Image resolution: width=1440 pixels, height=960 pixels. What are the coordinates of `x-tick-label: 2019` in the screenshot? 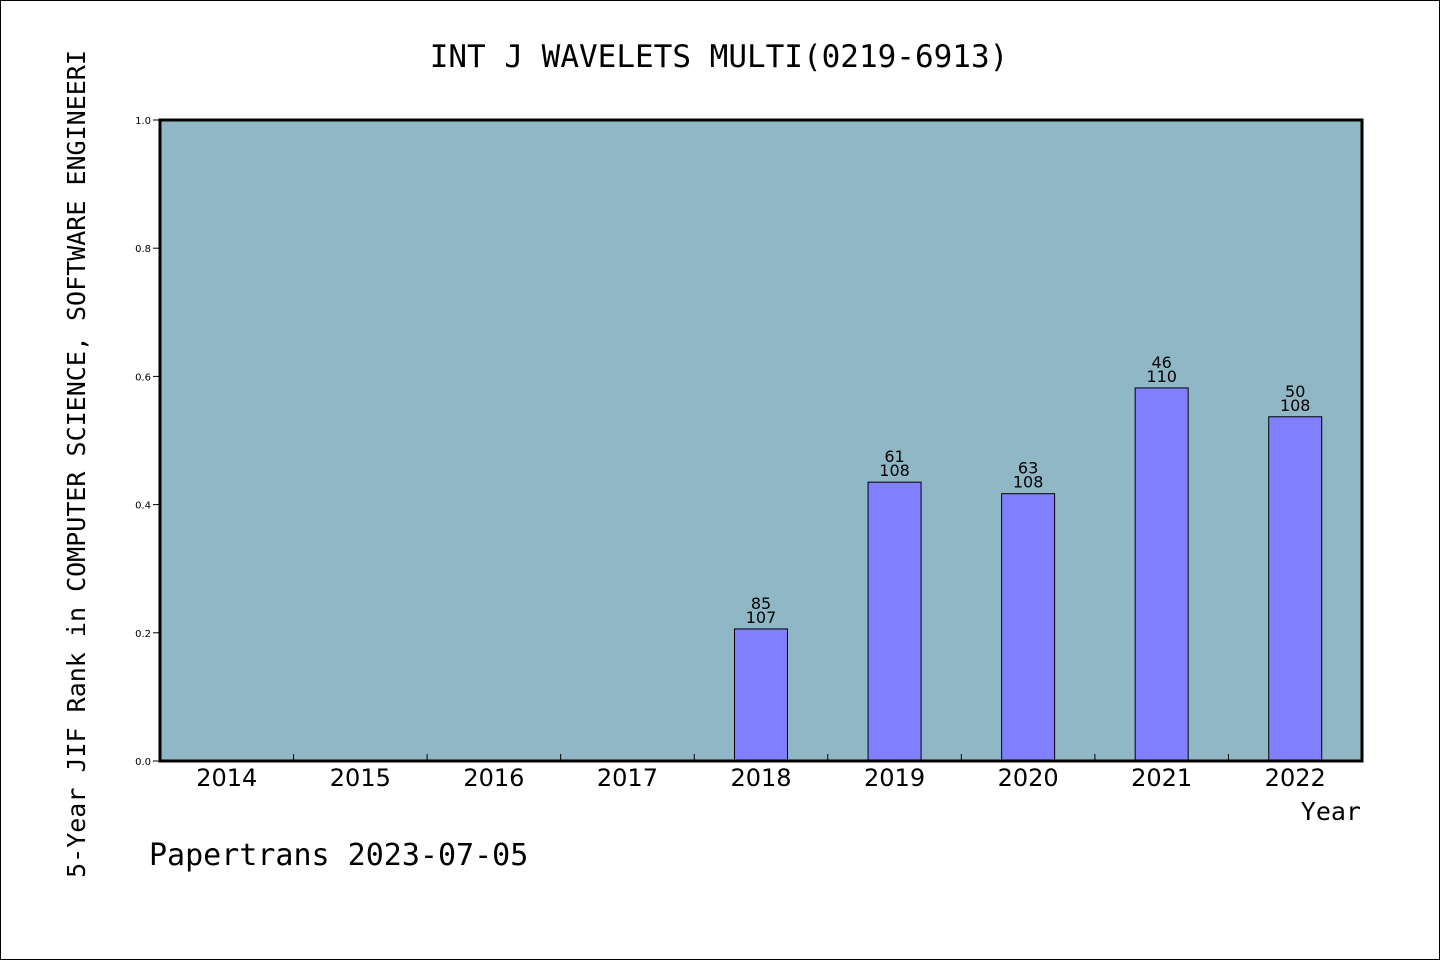 It's located at (894, 778).